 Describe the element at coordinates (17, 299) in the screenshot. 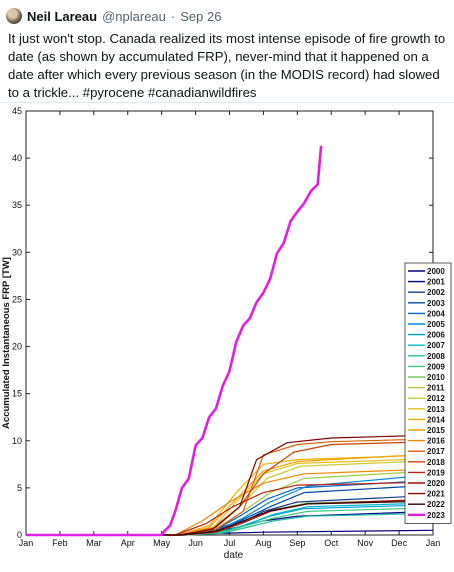

I see `y-tick-label: 25` at that location.